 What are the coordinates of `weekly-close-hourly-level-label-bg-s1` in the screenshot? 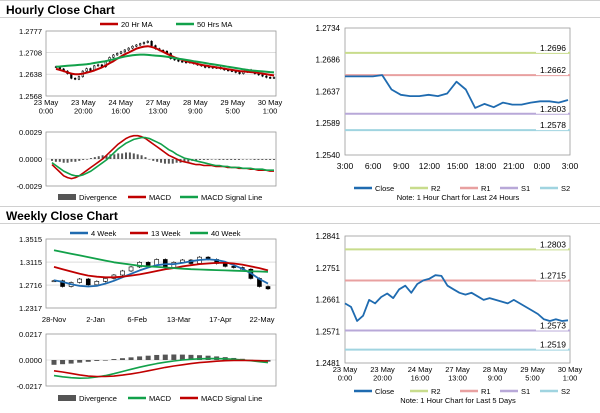 It's located at (552, 325).